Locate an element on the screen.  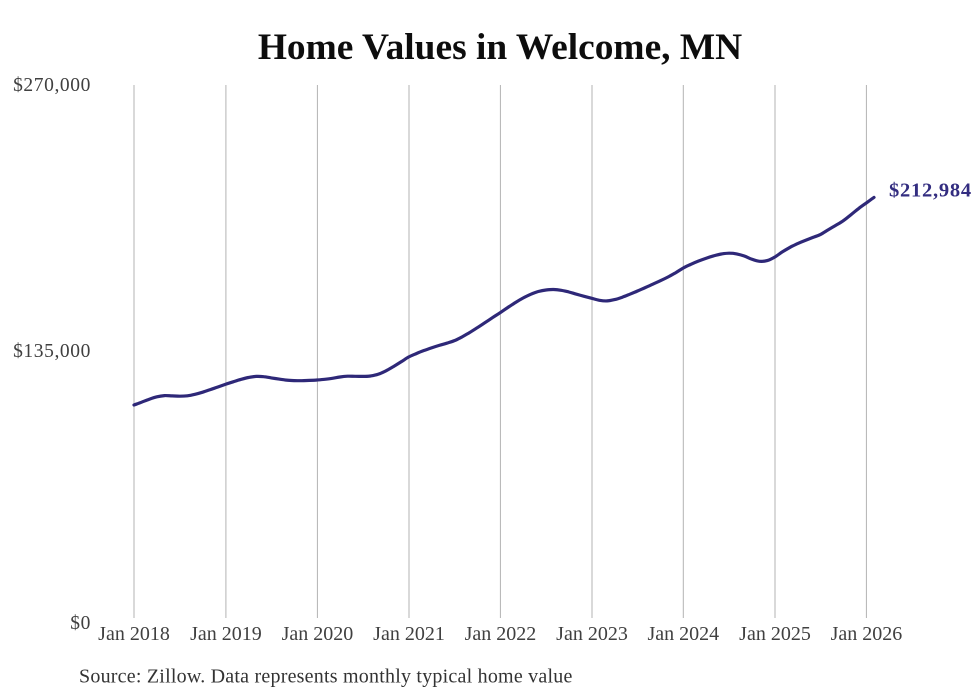
svg-text: Jan 2022 is located at coordinates (501, 634).